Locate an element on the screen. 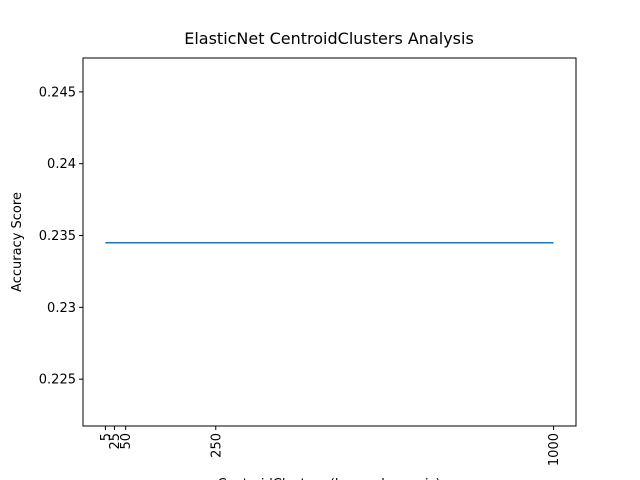 Image resolution: width=640 pixels, height=480 pixels. y-tick-label: 0.225 is located at coordinates (57, 380).